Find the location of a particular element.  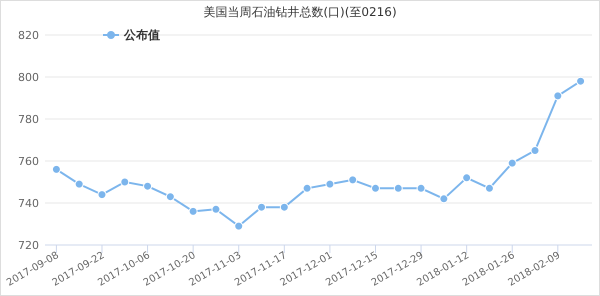

y-tick-label: 740 is located at coordinates (28, 203).